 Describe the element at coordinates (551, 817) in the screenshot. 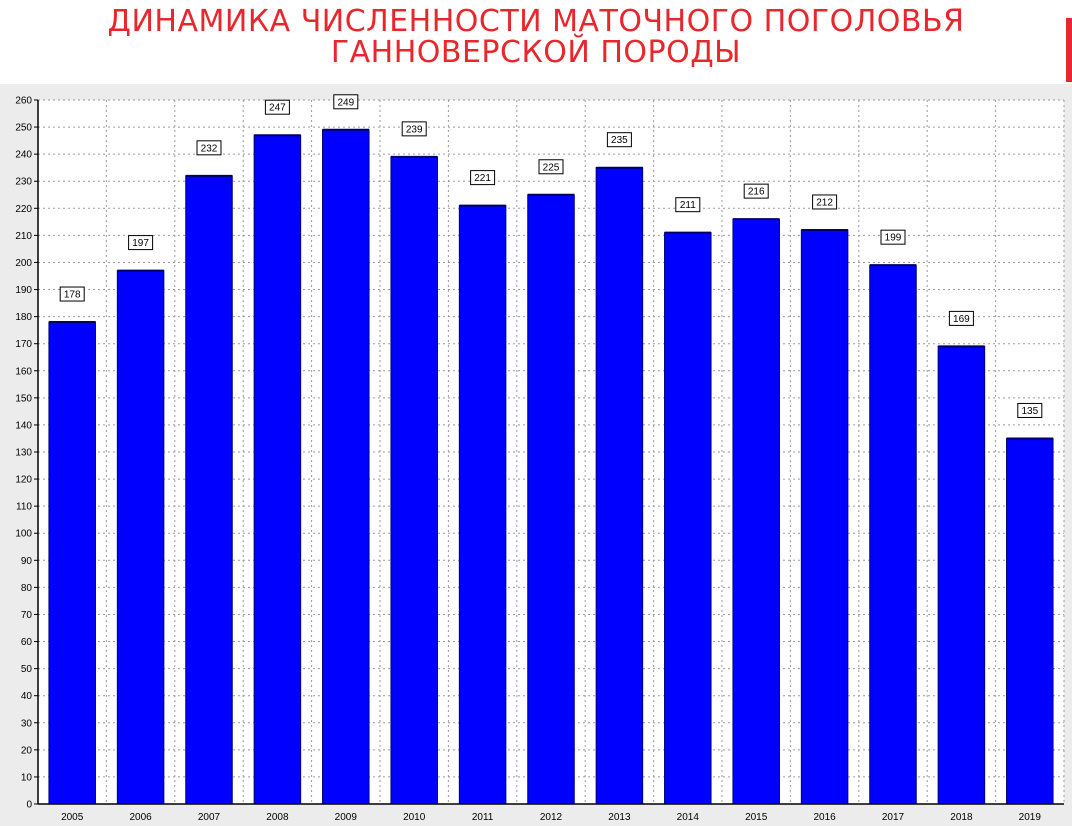

I see `x-tick-label: 2012` at that location.